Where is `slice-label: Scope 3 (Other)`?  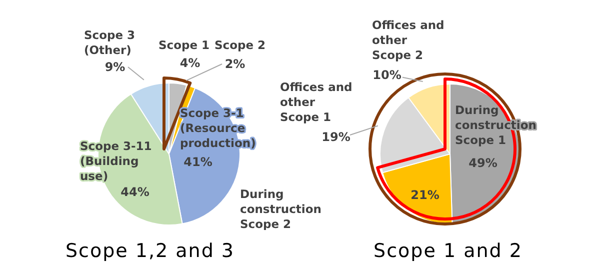
slice-label: Scope 3 (Other) is located at coordinates (110, 42).